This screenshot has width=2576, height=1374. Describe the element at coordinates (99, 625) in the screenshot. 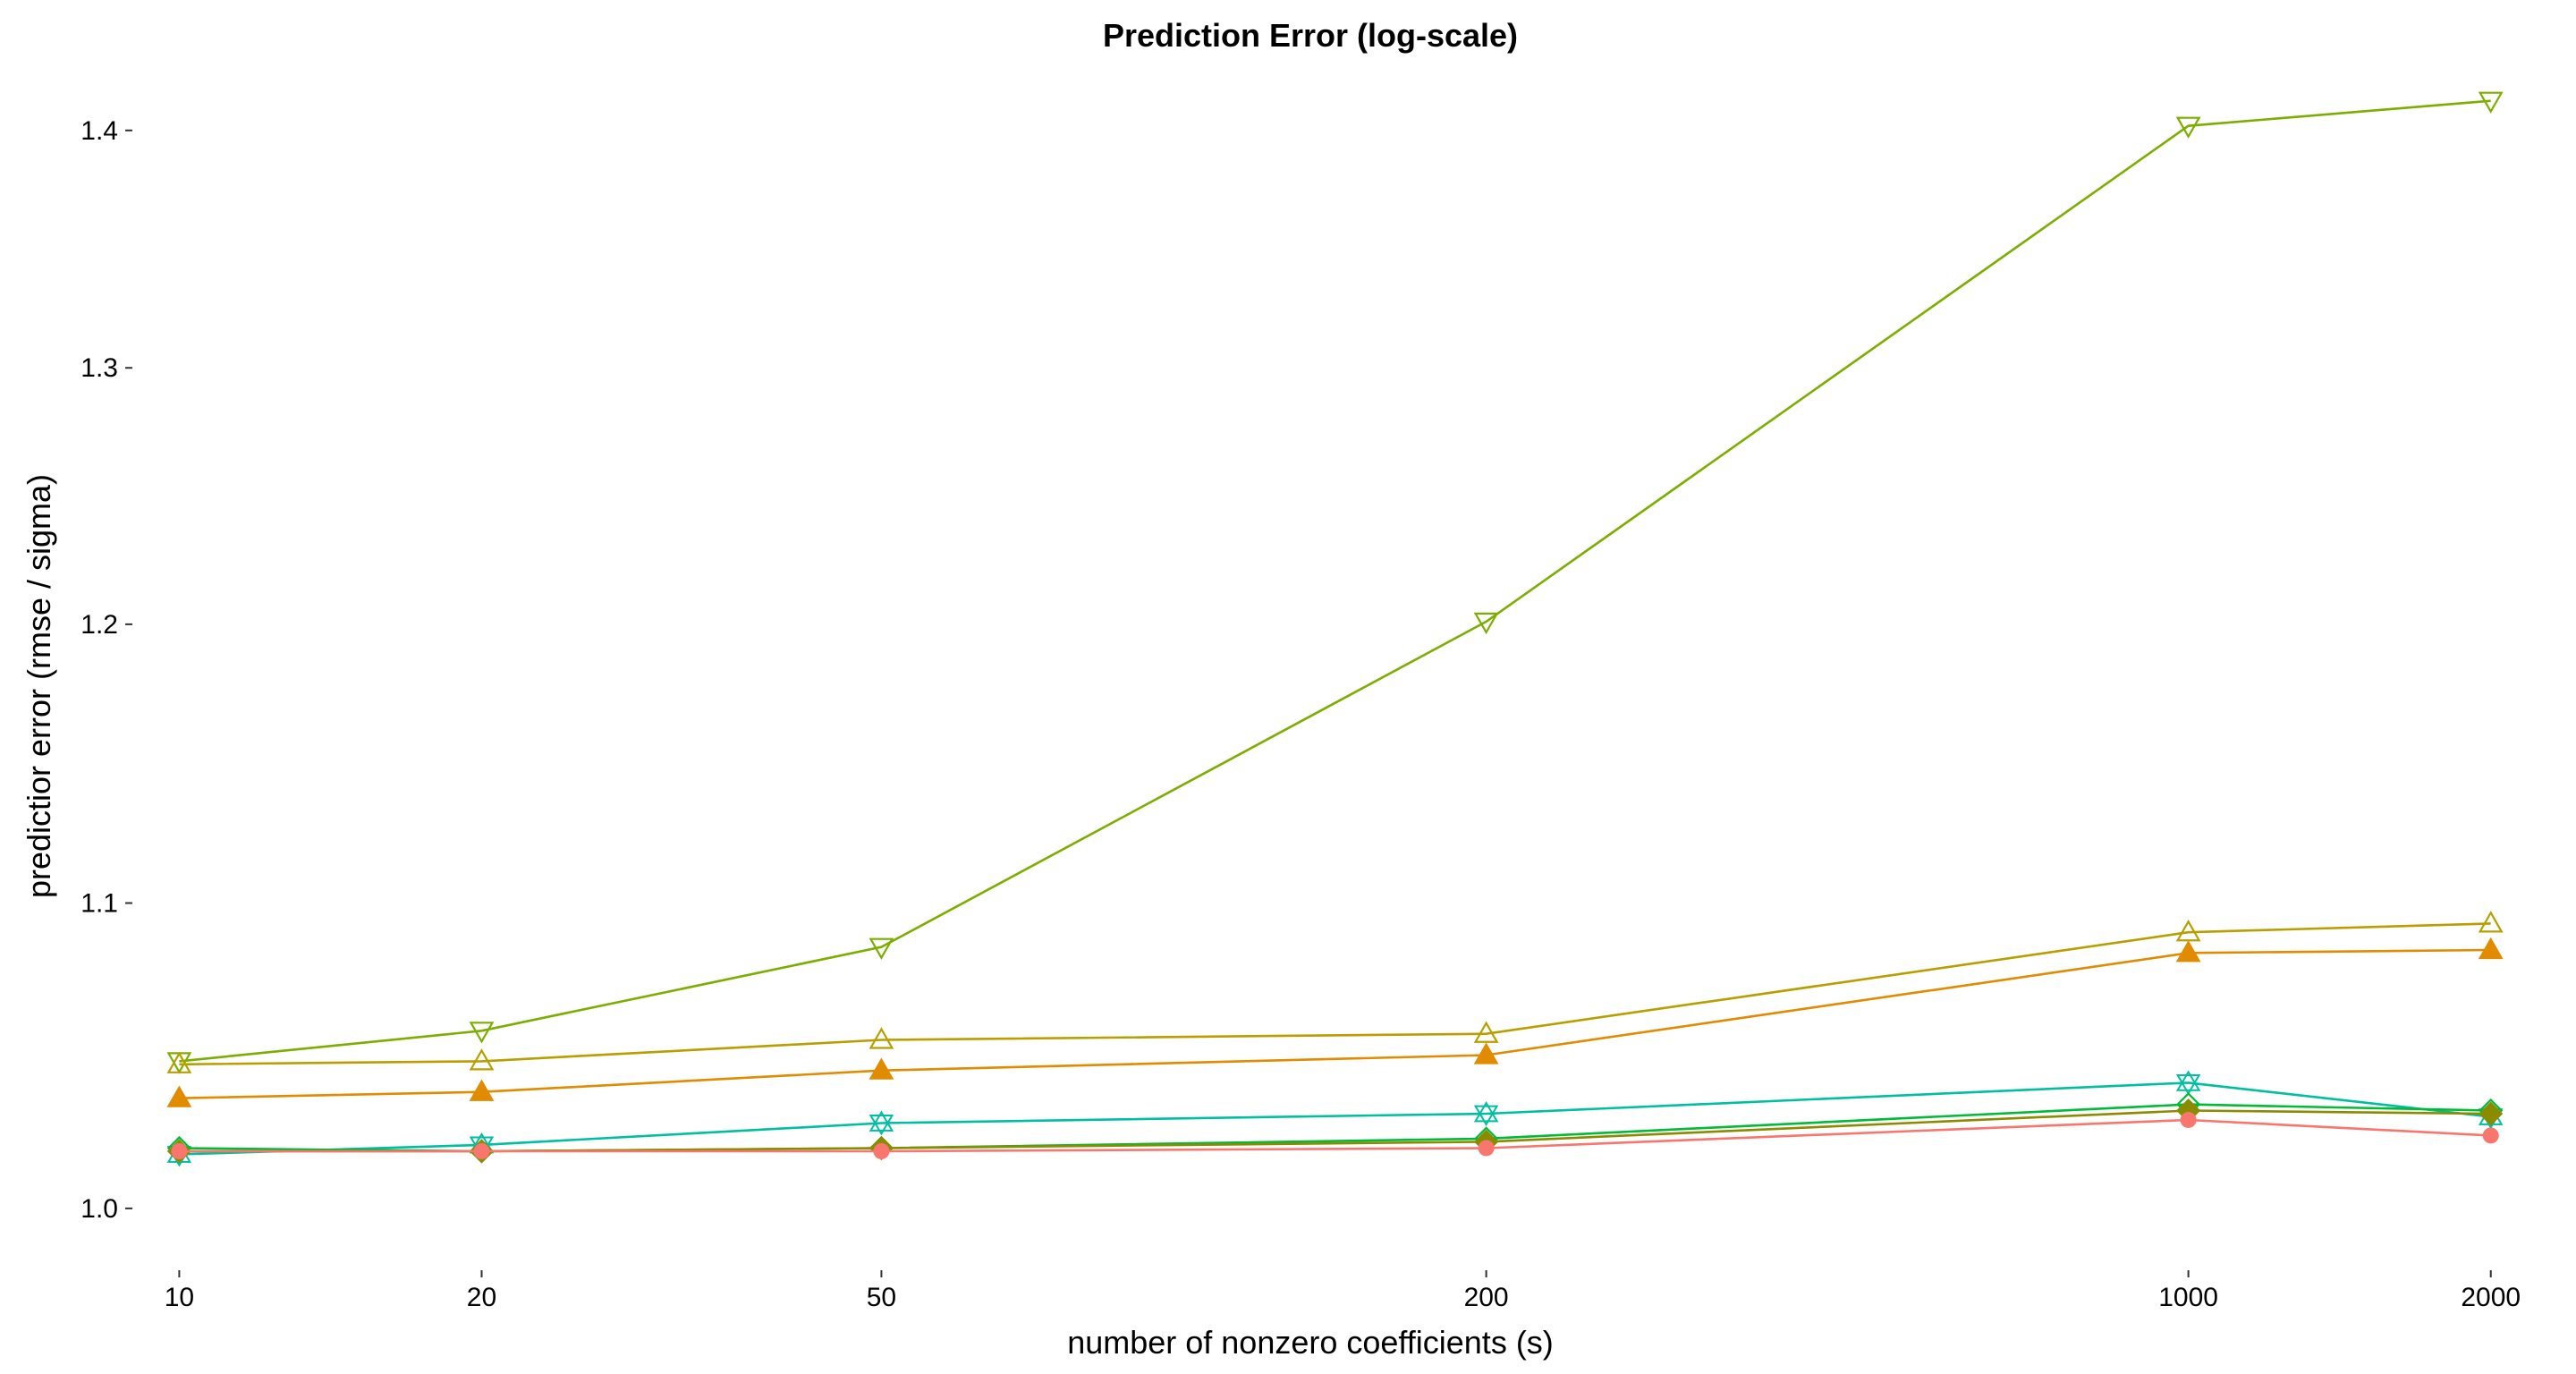

I see `y-tick-label: 1.2` at that location.